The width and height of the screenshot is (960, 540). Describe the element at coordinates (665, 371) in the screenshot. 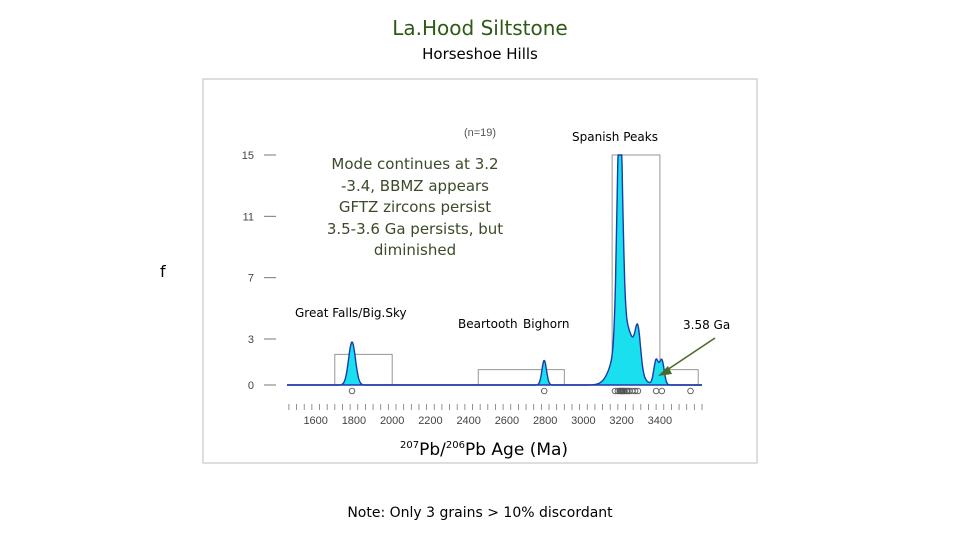

I see `arrow-head` at that location.